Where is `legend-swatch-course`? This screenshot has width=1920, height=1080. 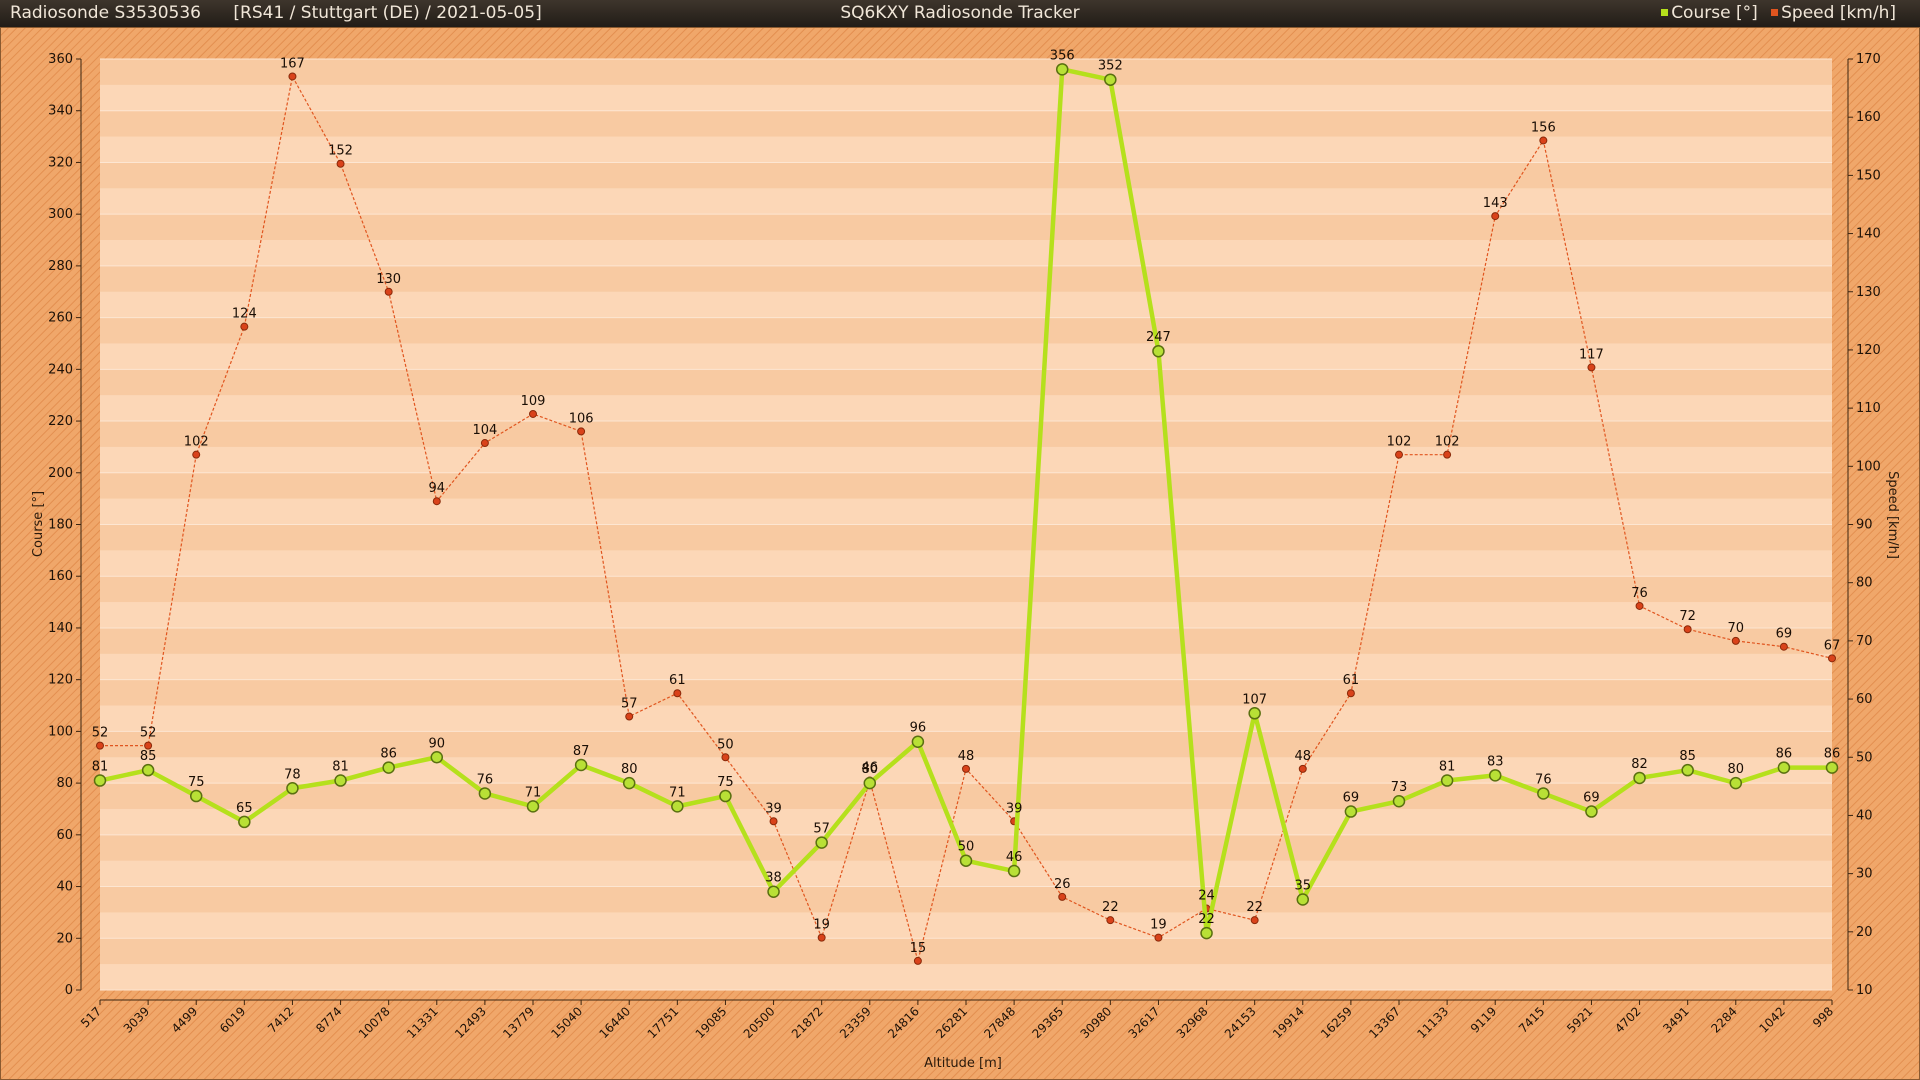 legend-swatch-course is located at coordinates (1665, 12).